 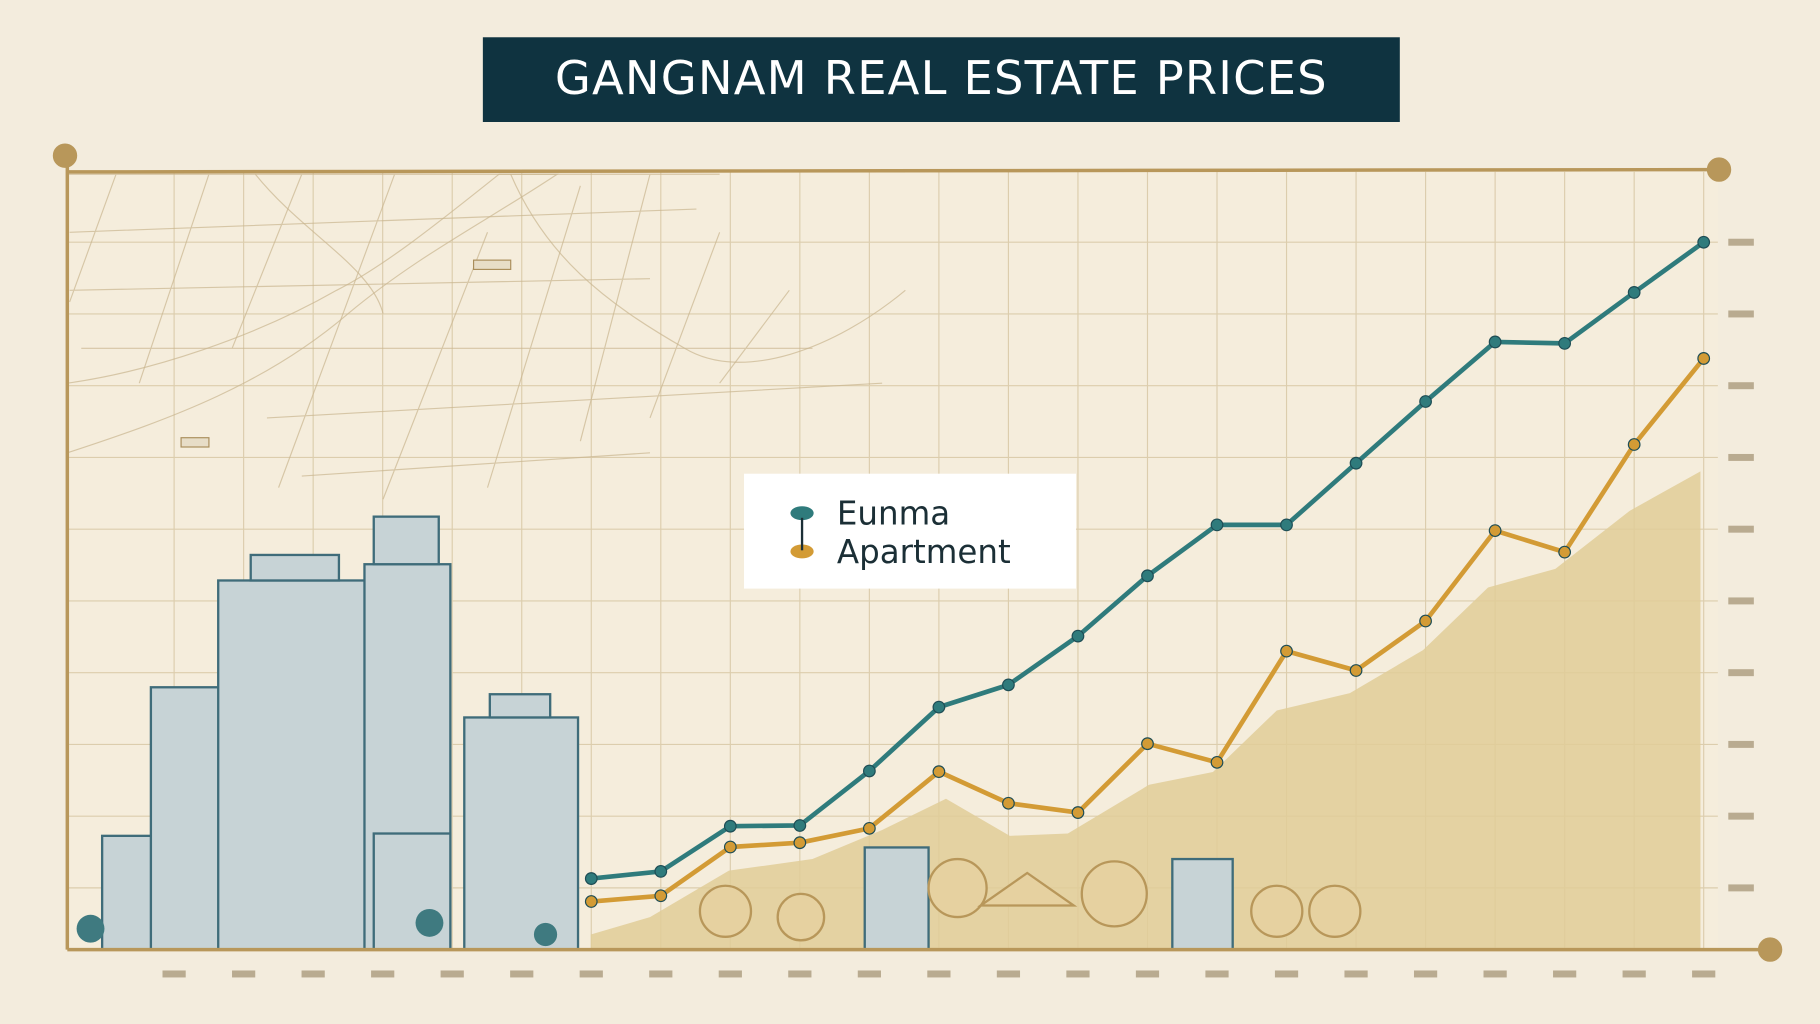 I want to click on legend-label: Apartment, so click(x=924, y=552).